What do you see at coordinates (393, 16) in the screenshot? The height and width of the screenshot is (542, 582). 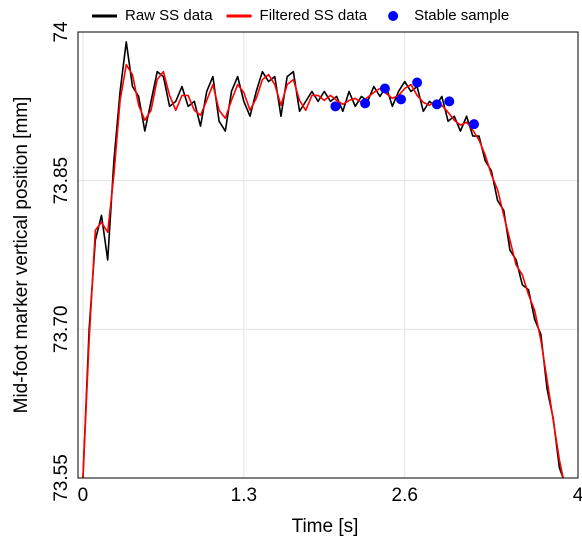 I see `legend-marker` at bounding box center [393, 16].